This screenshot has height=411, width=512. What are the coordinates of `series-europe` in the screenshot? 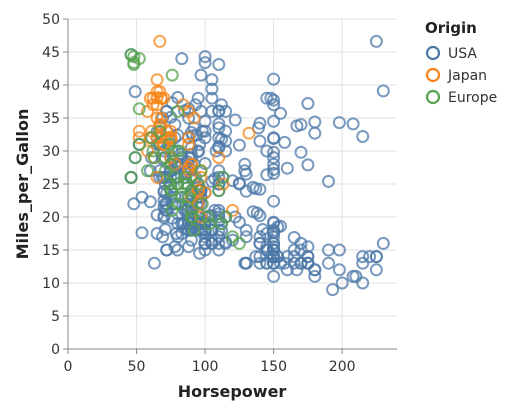 It's located at (185, 149).